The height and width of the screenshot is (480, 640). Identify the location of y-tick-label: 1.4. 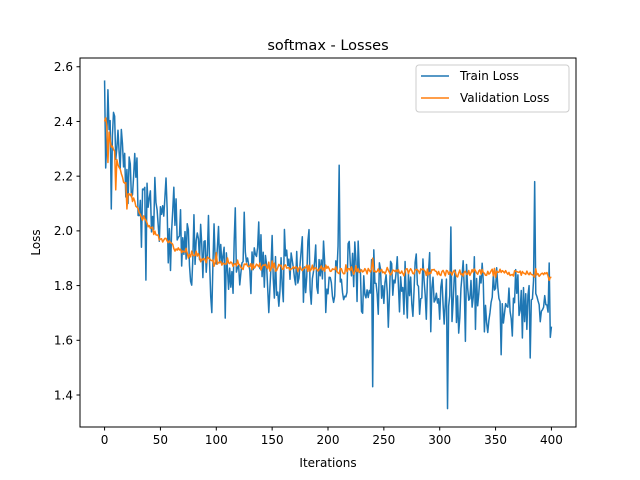
(63, 395).